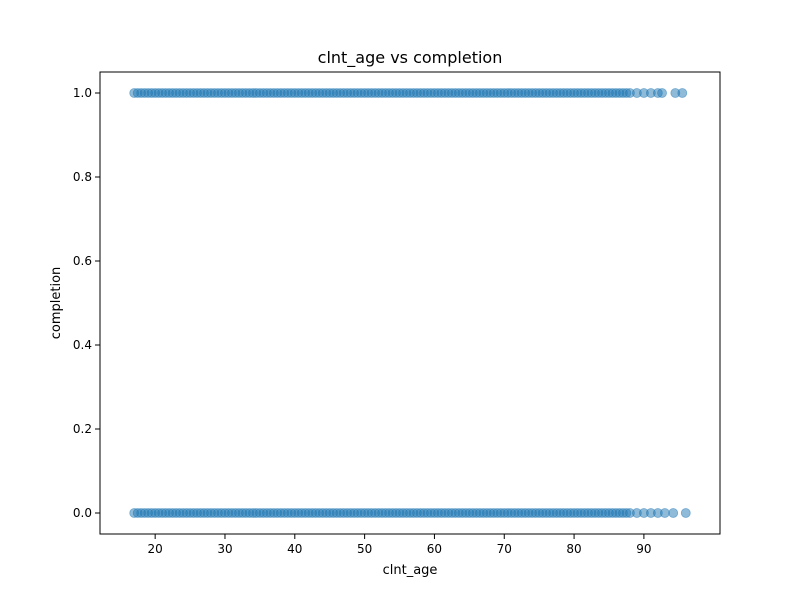 This screenshot has height=600, width=800. Describe the element at coordinates (56, 303) in the screenshot. I see `y-axis-label: completion` at that location.